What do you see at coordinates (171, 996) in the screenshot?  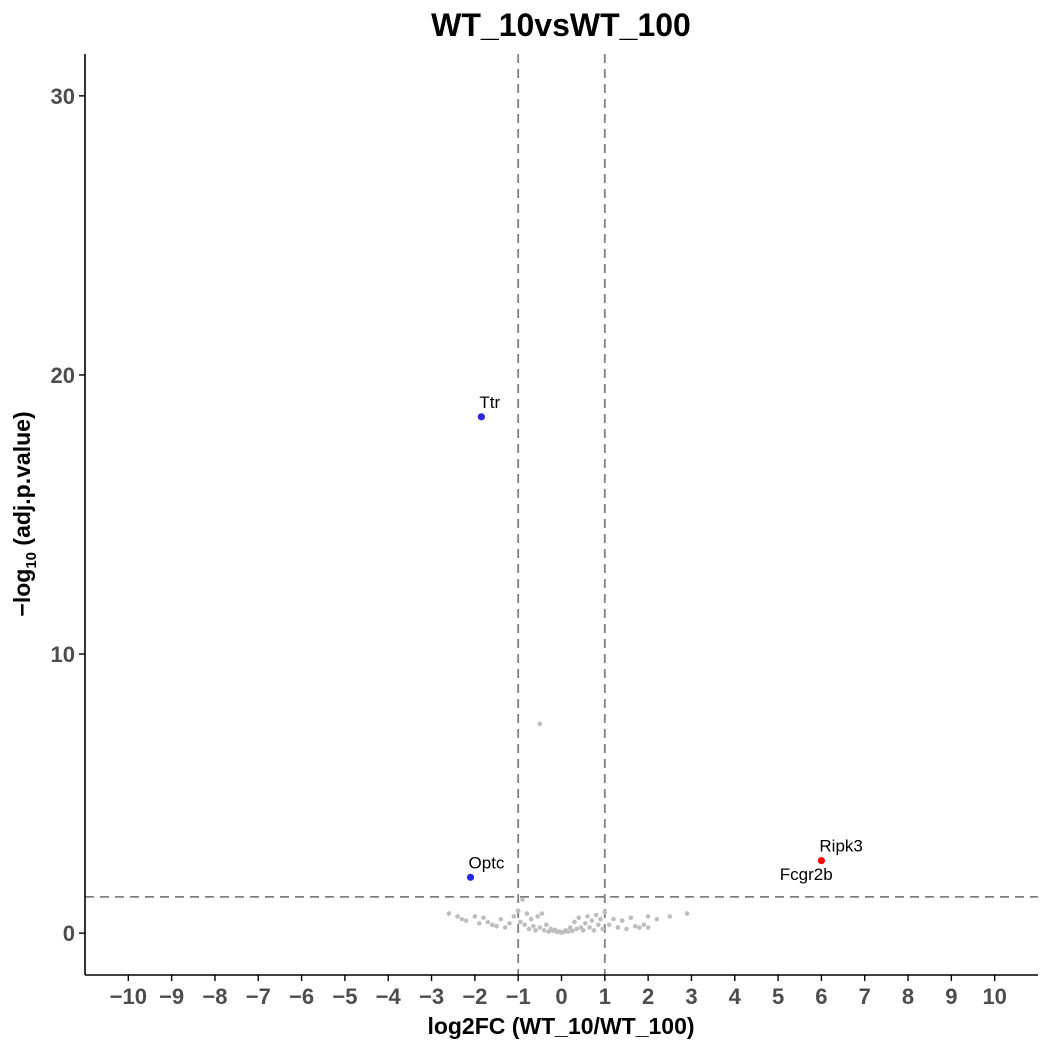 I see `x-tick-label-1: −9` at bounding box center [171, 996].